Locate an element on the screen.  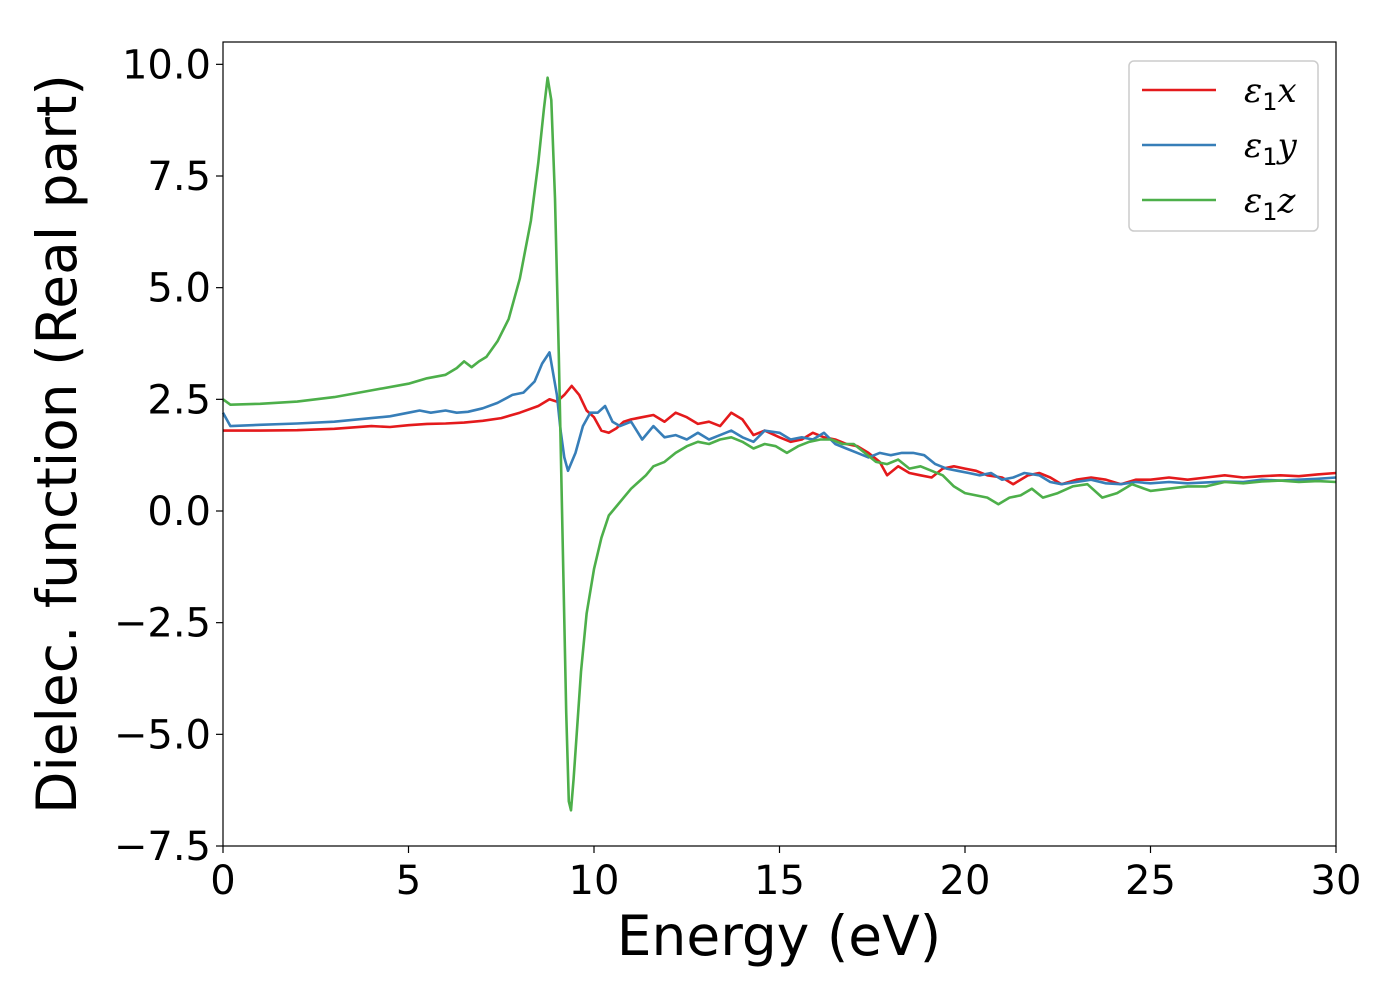
y-tick-label: −5.0 is located at coordinates (162, 735).